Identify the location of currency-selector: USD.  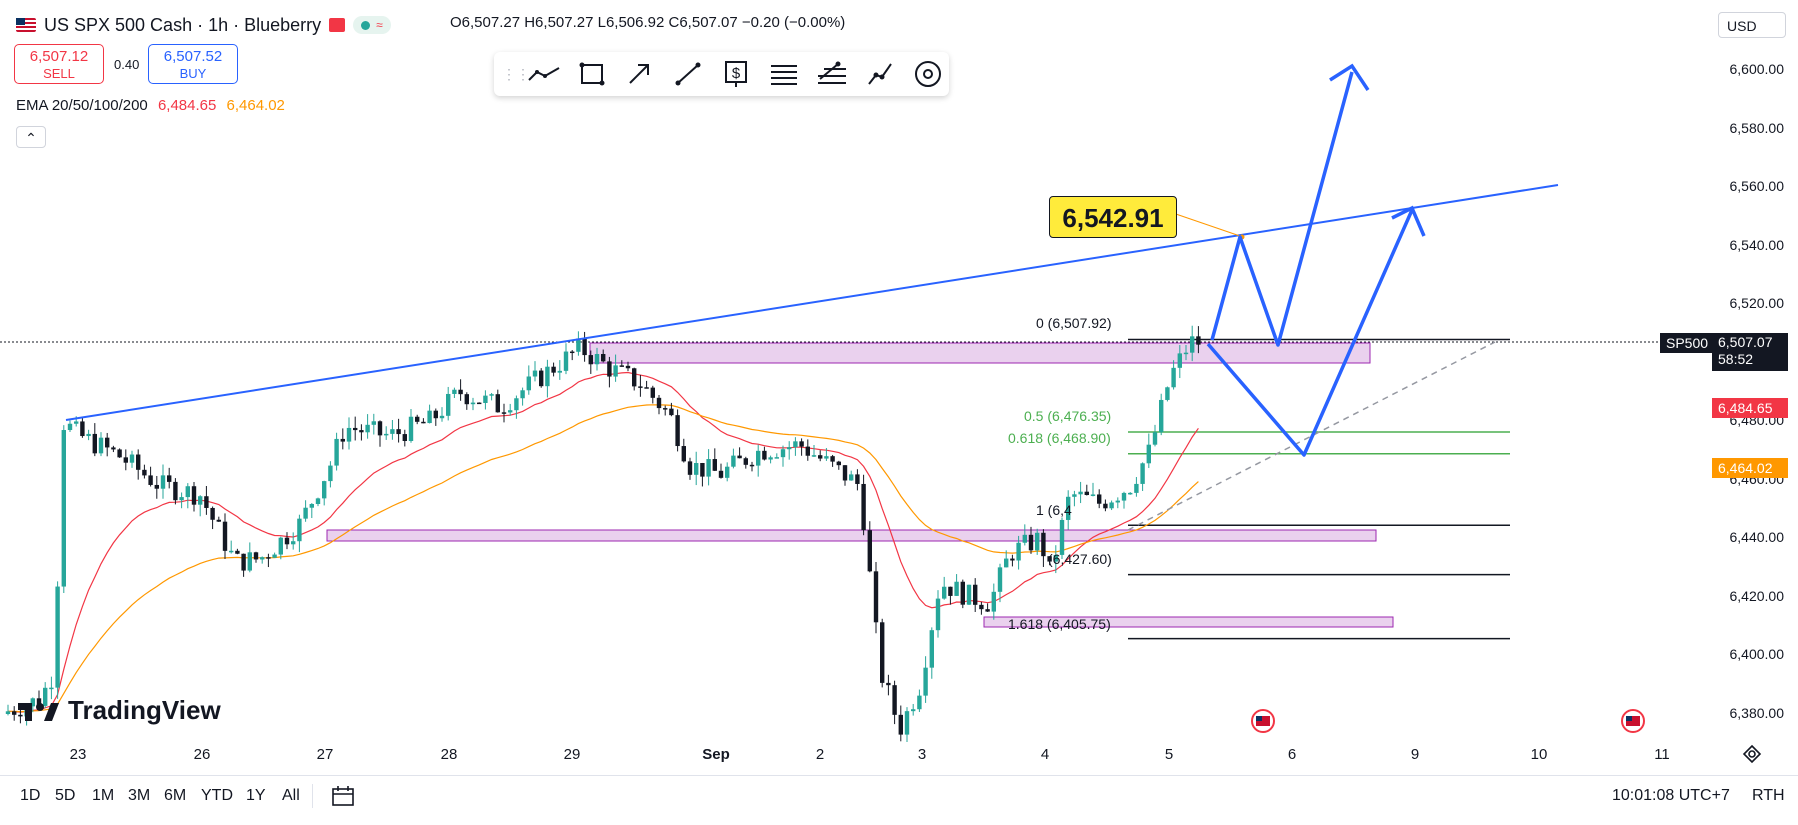
(1752, 25).